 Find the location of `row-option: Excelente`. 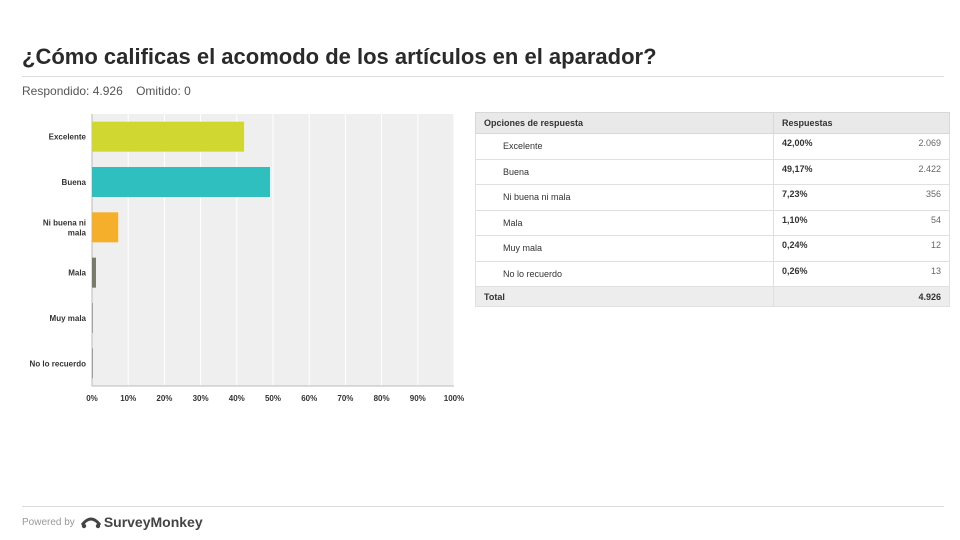

row-option: Excelente is located at coordinates (624, 146).